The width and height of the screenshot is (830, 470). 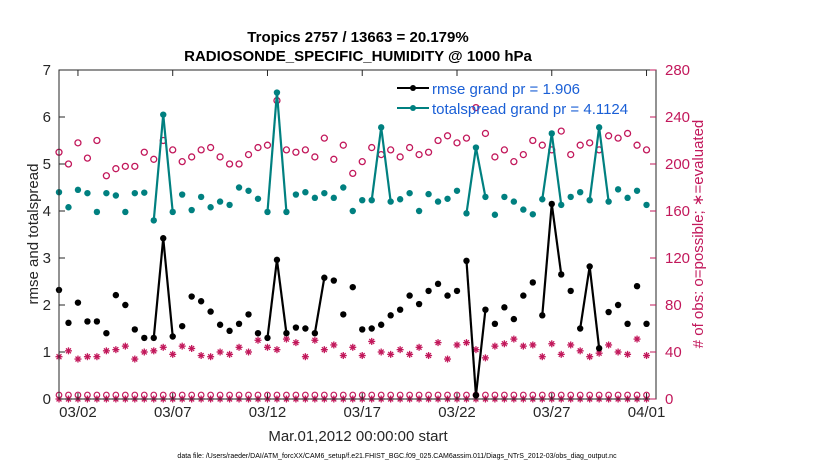 I want to click on x-tick-label: 03/12, so click(x=268, y=412).